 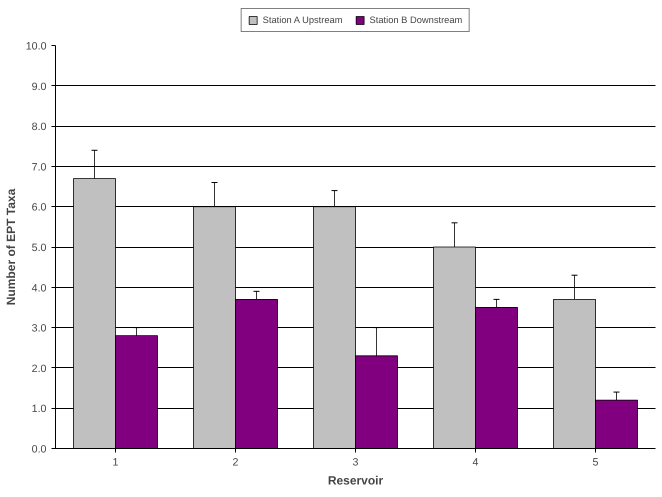 I want to click on y-tick-label: 0.0, so click(x=39, y=450).